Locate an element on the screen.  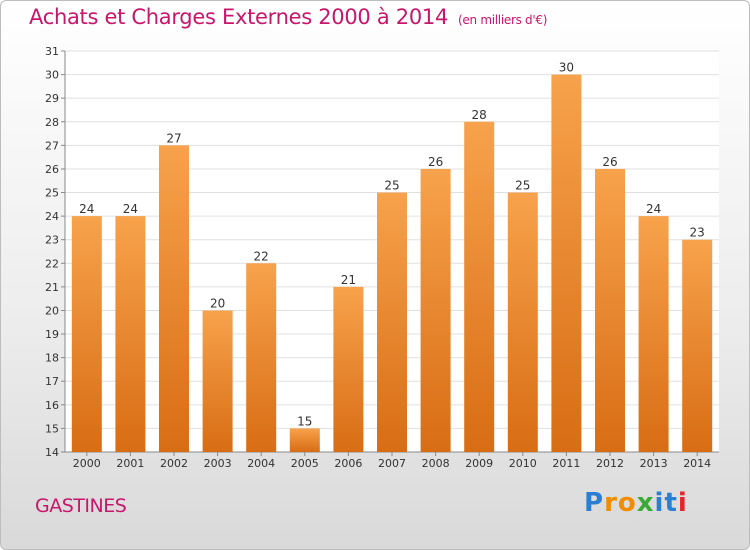
bar-value-label: 27 is located at coordinates (173, 138).